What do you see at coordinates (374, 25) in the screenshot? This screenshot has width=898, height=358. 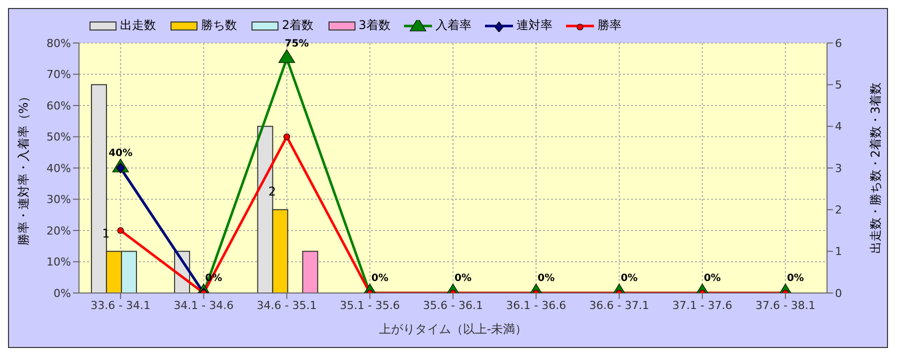 I see `legend-label: 3着数` at bounding box center [374, 25].